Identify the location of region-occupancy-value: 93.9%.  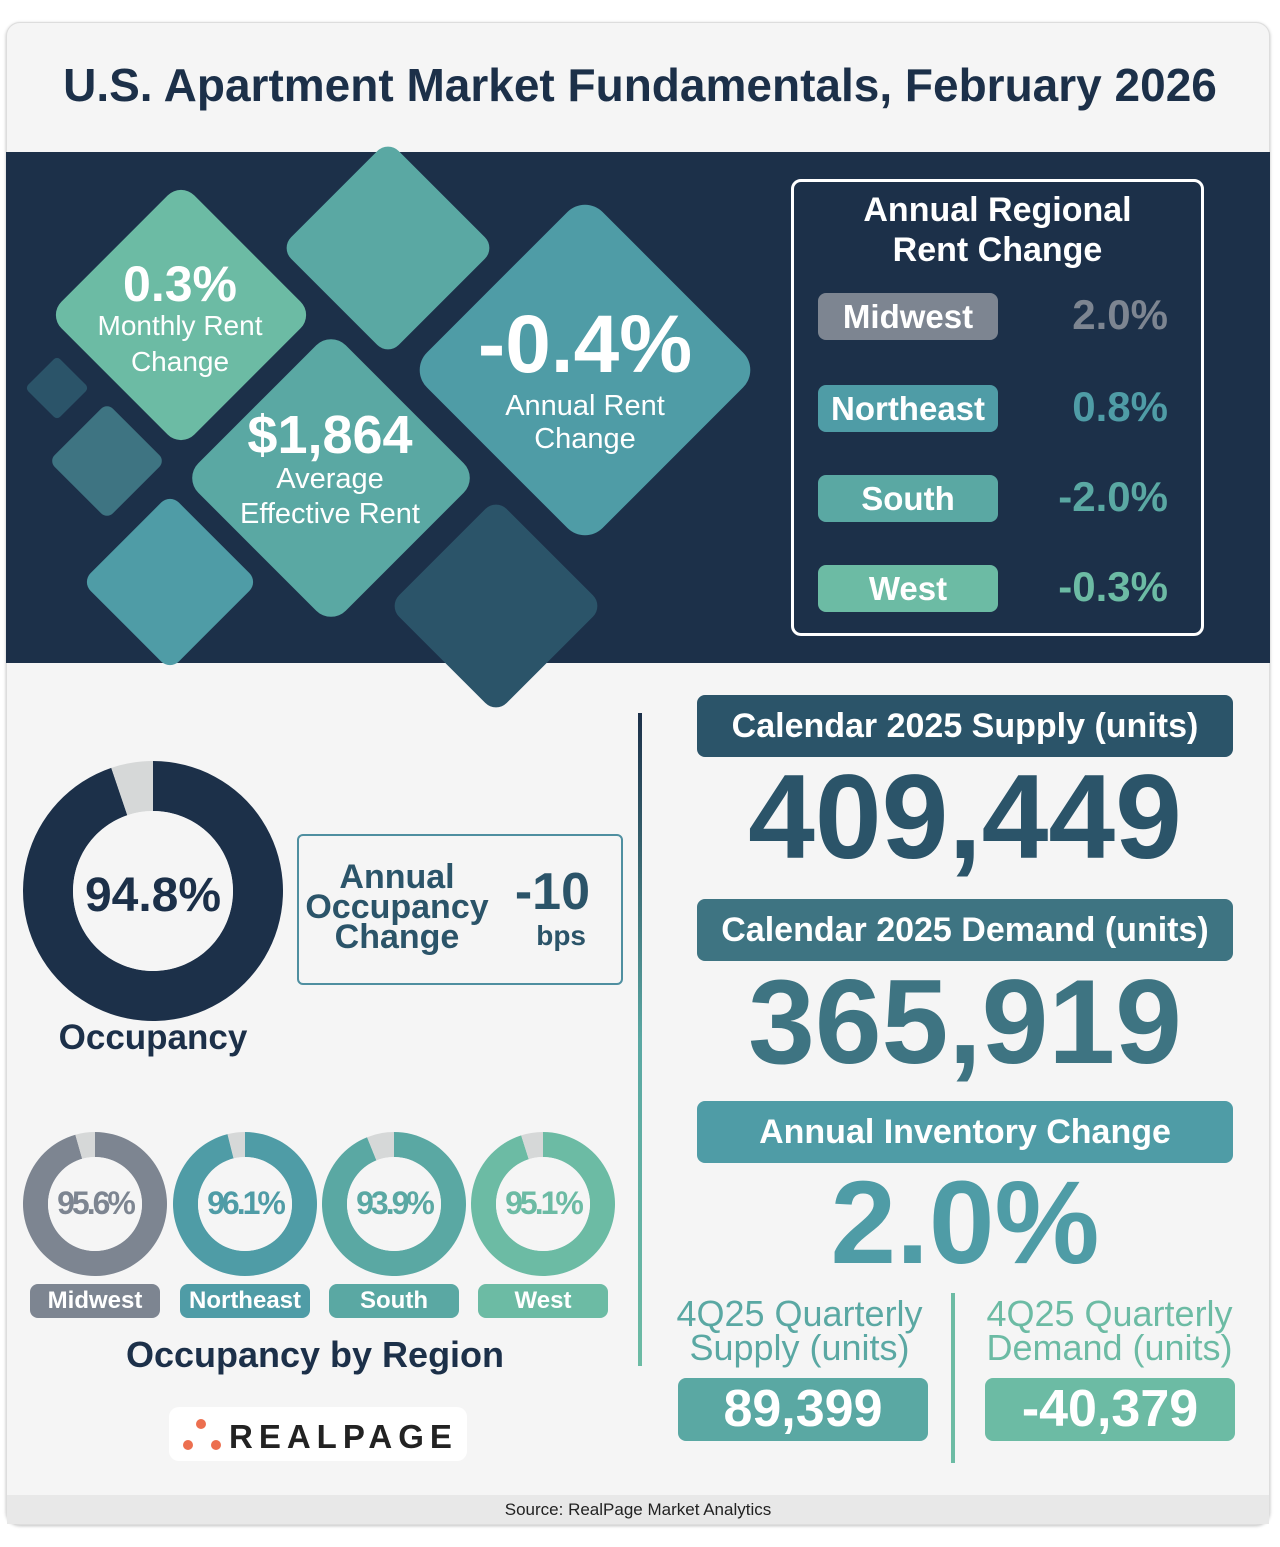
(395, 1203).